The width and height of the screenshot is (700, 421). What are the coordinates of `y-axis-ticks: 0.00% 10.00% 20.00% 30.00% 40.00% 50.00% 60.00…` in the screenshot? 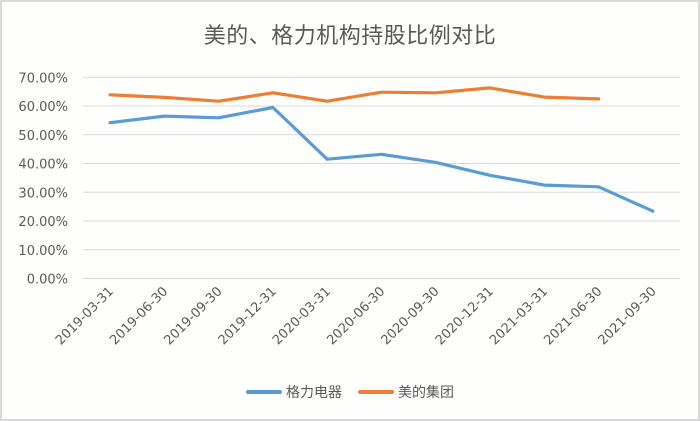 It's located at (43, 179).